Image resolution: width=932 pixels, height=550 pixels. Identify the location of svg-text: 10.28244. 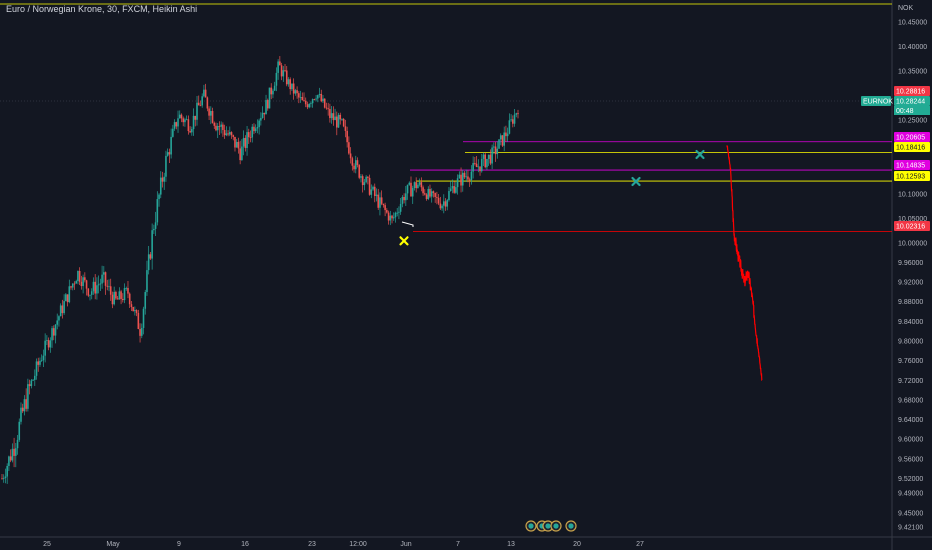
(910, 102).